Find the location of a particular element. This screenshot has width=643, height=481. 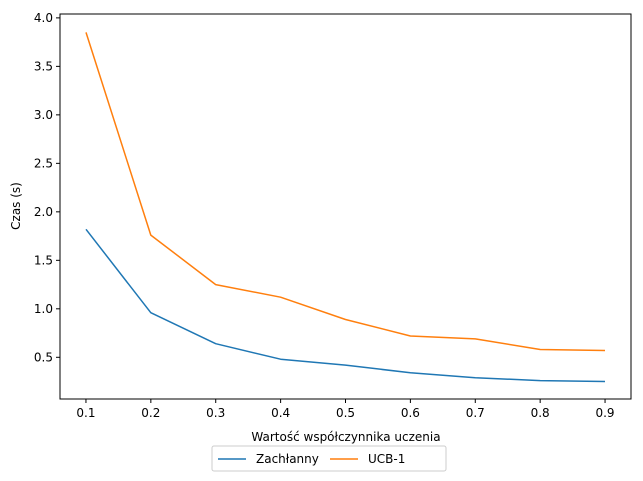

legend-label-0: Zachłanny is located at coordinates (287, 459).